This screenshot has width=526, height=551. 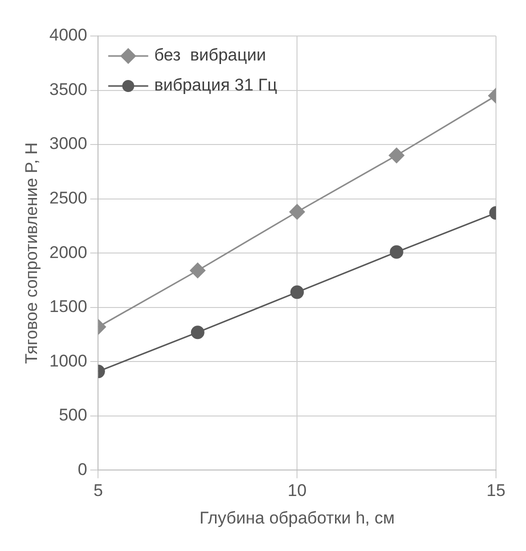 I want to click on y-tick-label: 500, so click(x=73, y=415).